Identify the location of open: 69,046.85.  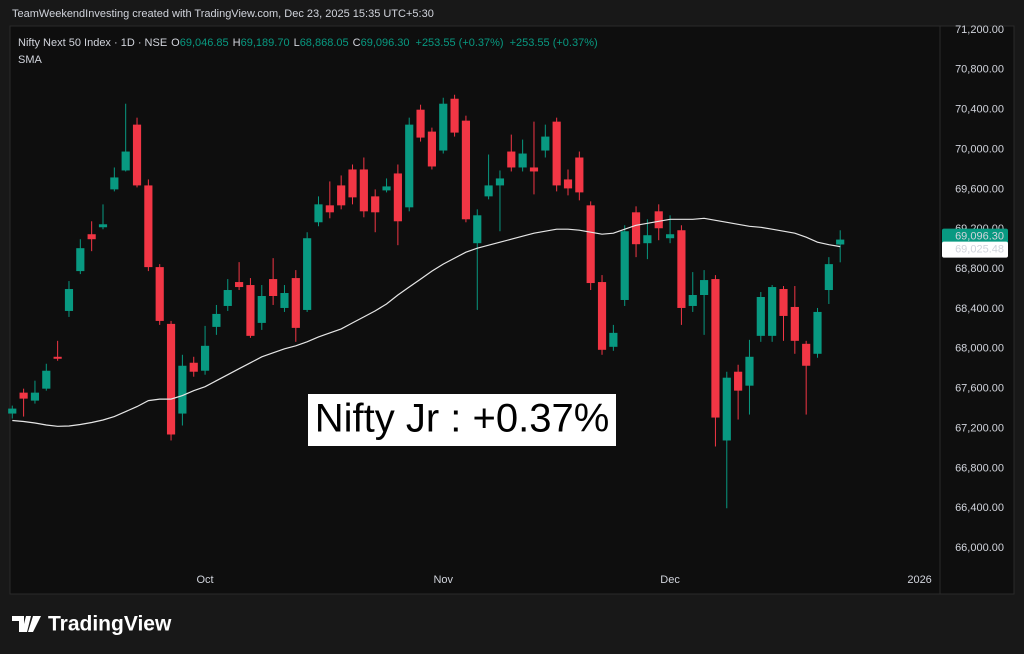
(204, 43).